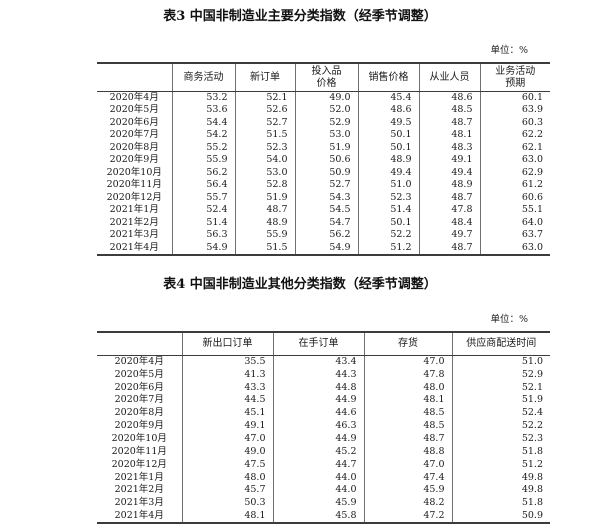 Image resolution: width=600 pixels, height=529 pixels. I want to click on value-cell: 63.0, so click(532, 247).